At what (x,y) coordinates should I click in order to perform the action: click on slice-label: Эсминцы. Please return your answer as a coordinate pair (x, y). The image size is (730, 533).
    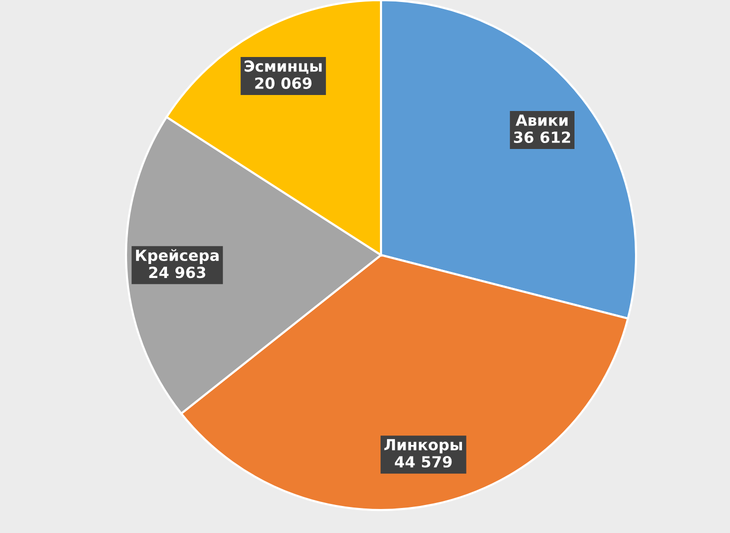
    Looking at the image, I should click on (283, 67).